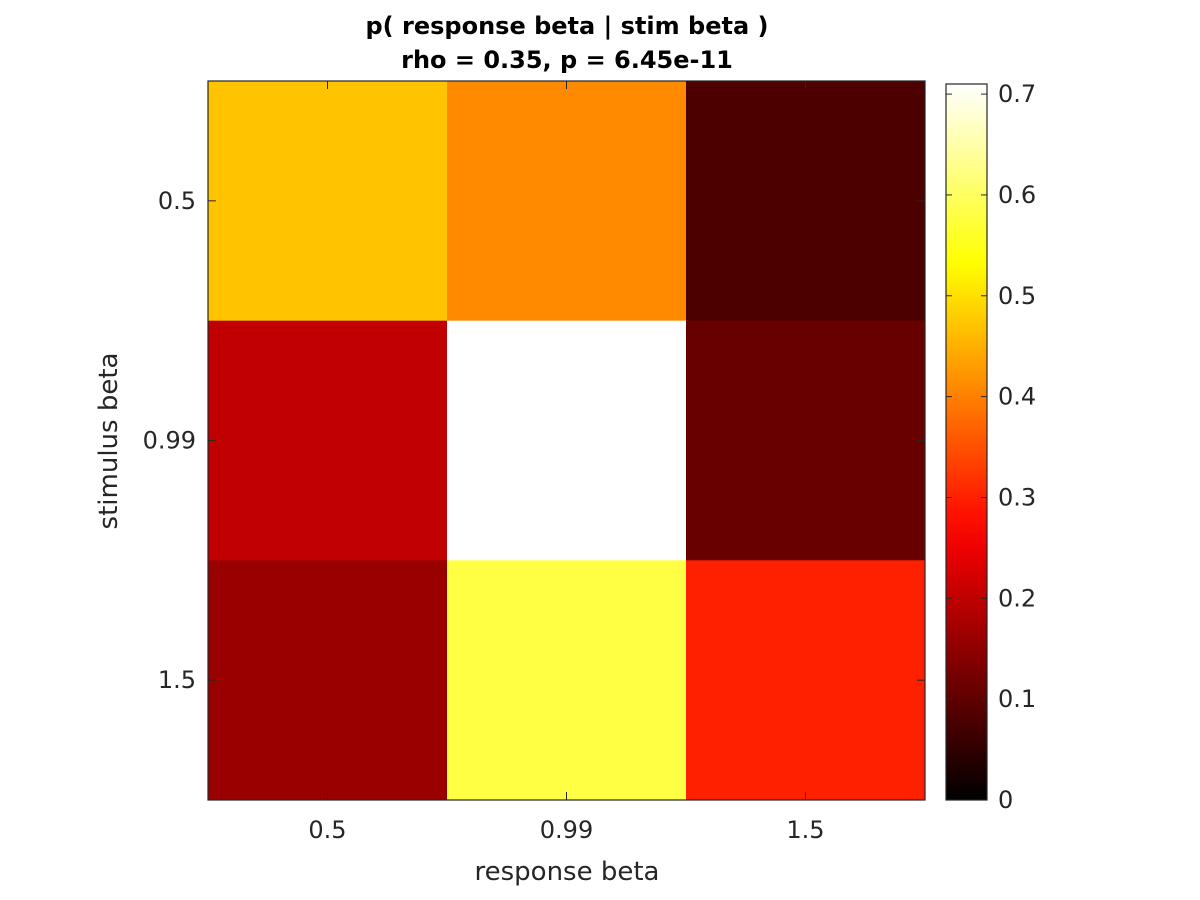 The image size is (1200, 900). I want to click on colorbar-gradient, so click(966, 442).